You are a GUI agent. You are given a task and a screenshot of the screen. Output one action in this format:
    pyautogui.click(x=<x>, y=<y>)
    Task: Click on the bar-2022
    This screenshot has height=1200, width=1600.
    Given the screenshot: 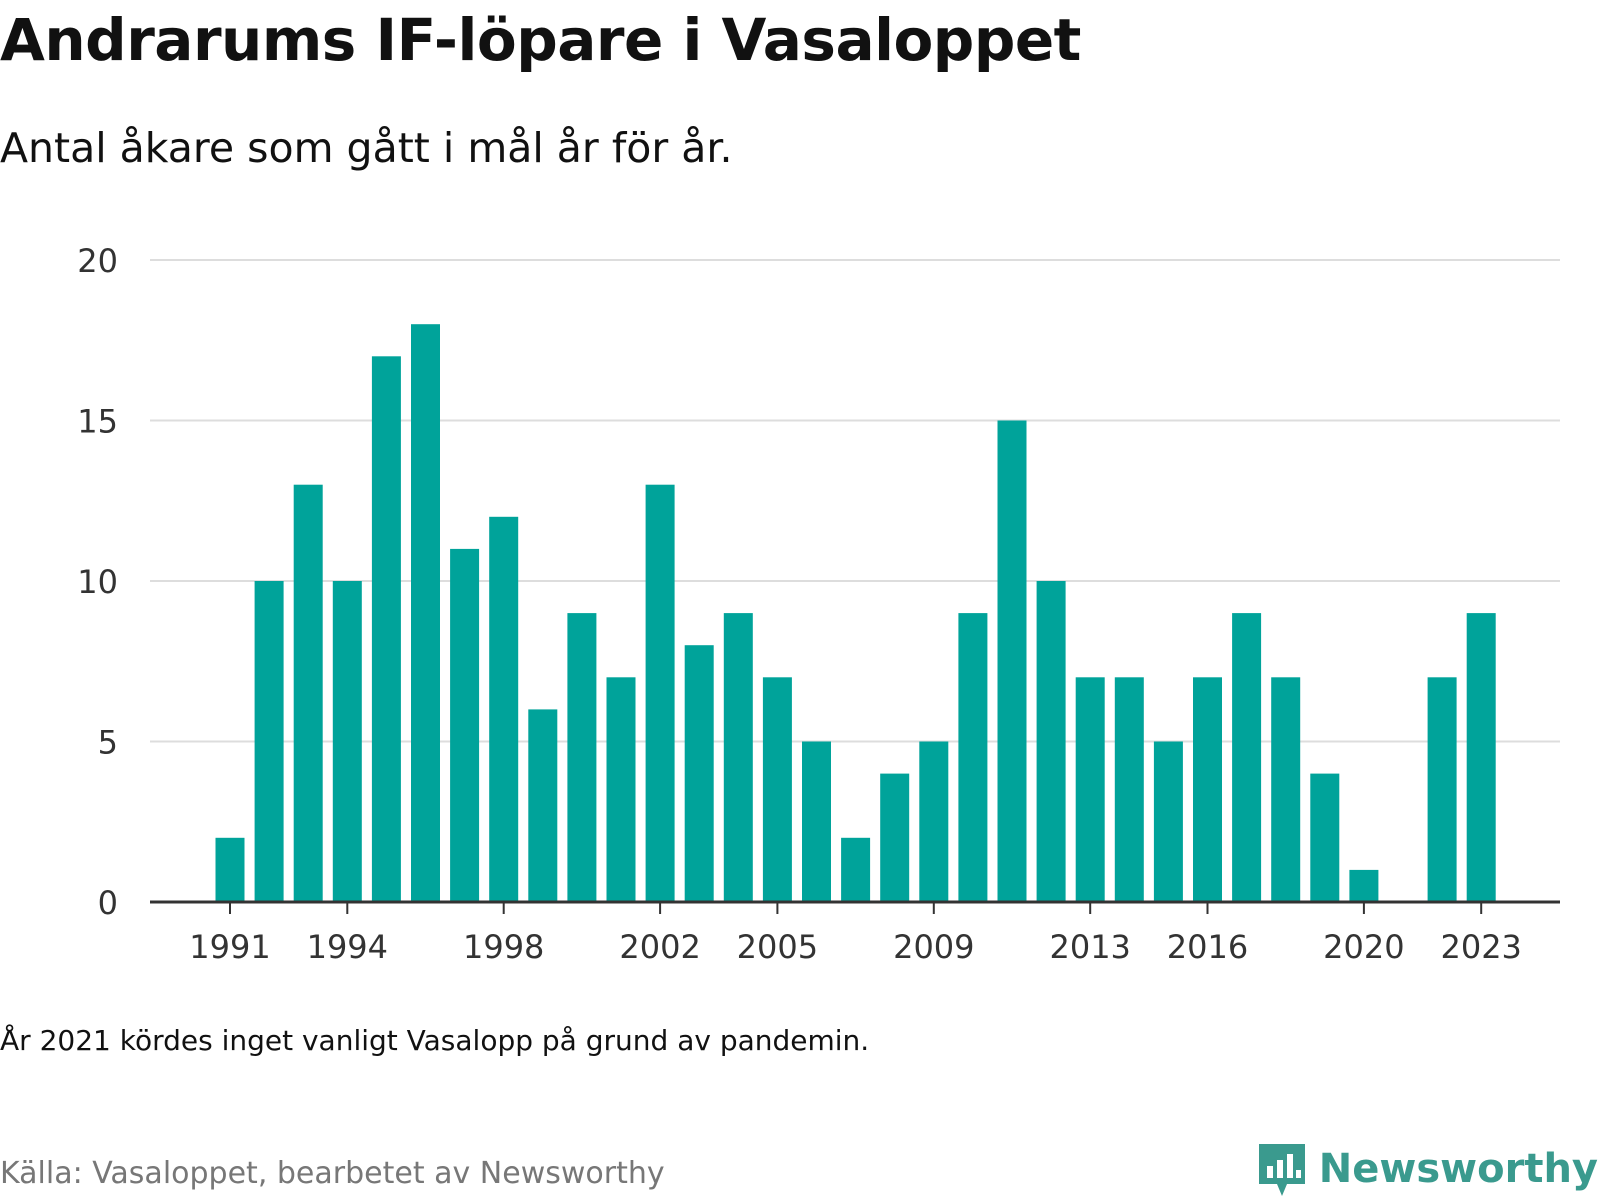 What is the action you would take?
    pyautogui.click(x=1442, y=789)
    